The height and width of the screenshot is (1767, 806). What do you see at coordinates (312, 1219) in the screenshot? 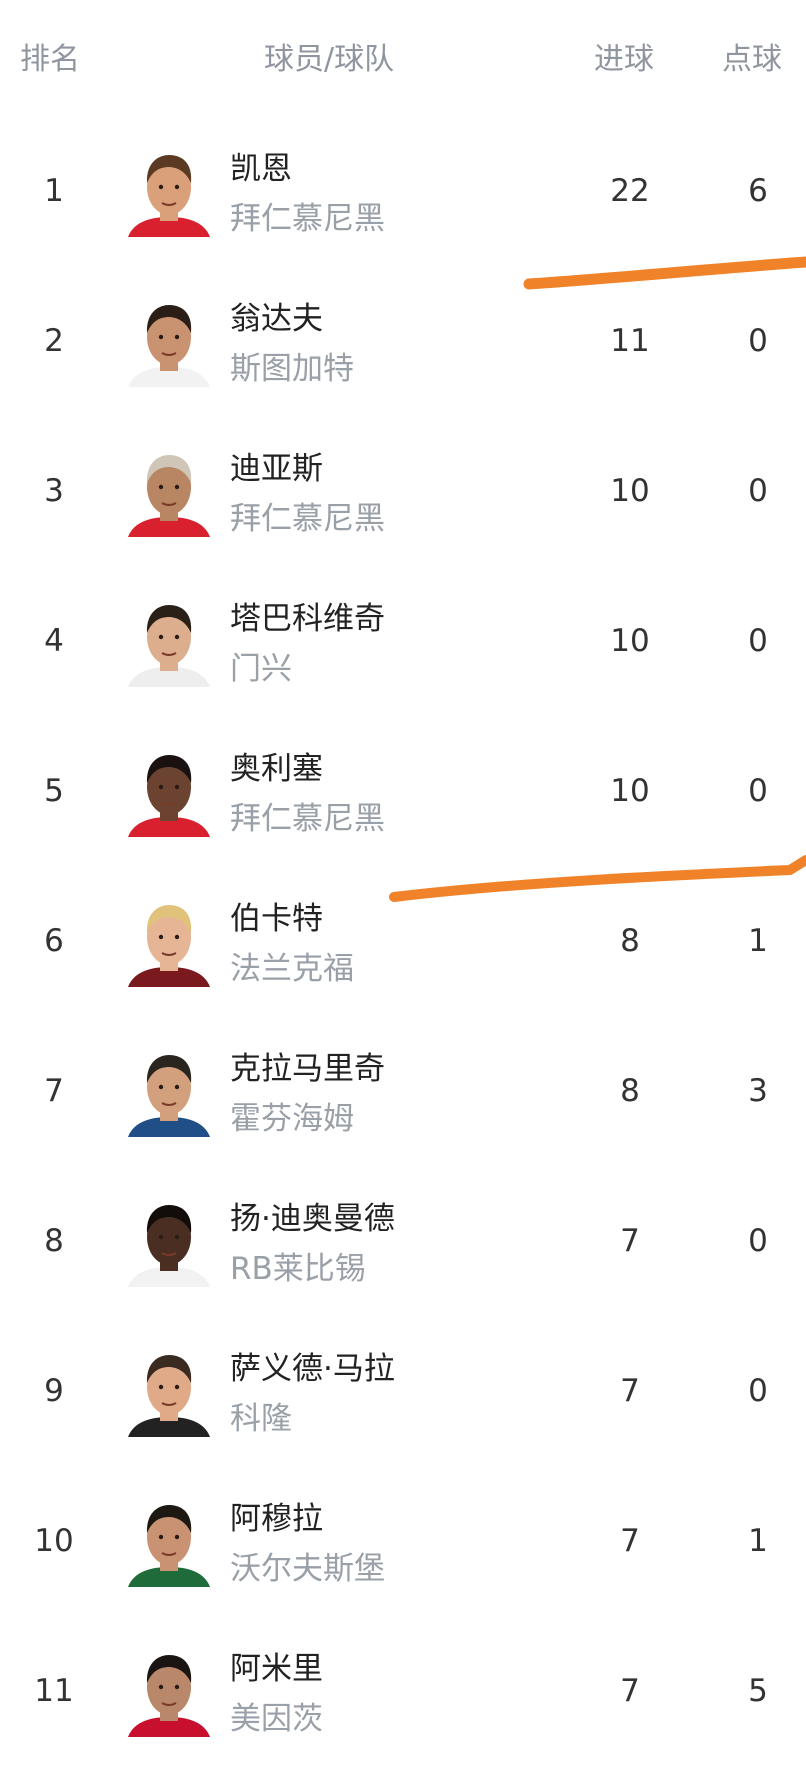
I see `player-name: 扬·迪奥曼德` at bounding box center [312, 1219].